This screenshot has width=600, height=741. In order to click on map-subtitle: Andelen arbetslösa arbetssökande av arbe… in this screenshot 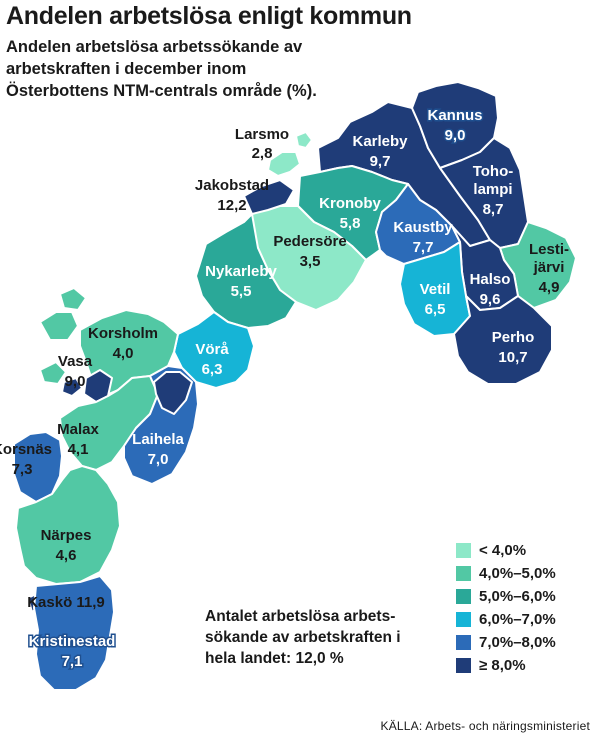, I will do `click(161, 69)`.